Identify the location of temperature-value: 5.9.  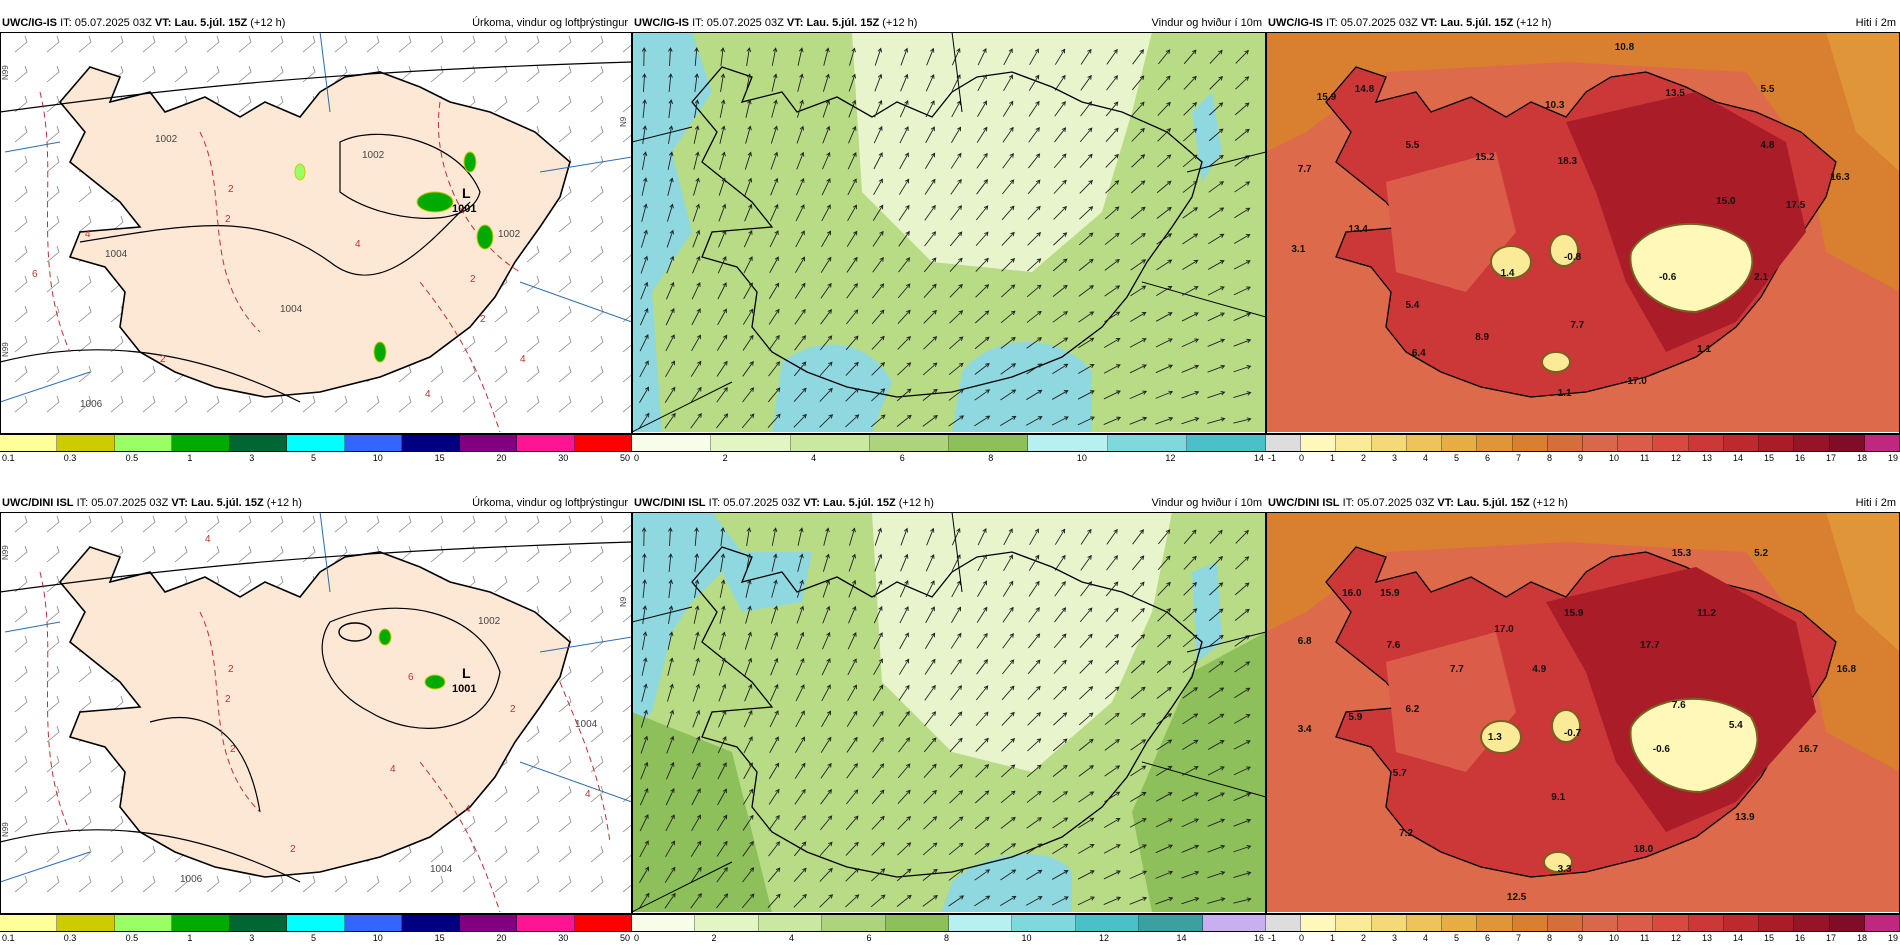
(1355, 717).